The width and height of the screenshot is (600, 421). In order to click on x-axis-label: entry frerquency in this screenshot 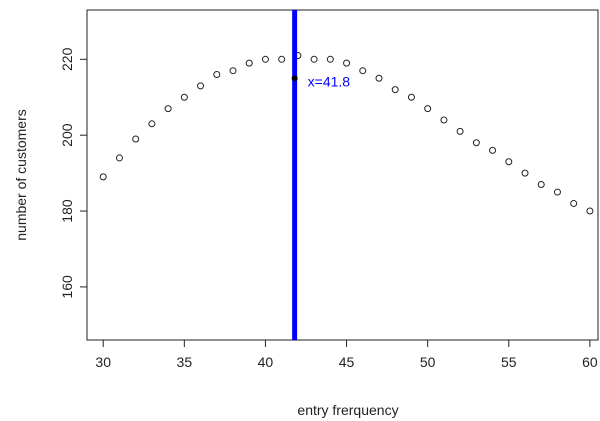, I will do `click(347, 410)`.